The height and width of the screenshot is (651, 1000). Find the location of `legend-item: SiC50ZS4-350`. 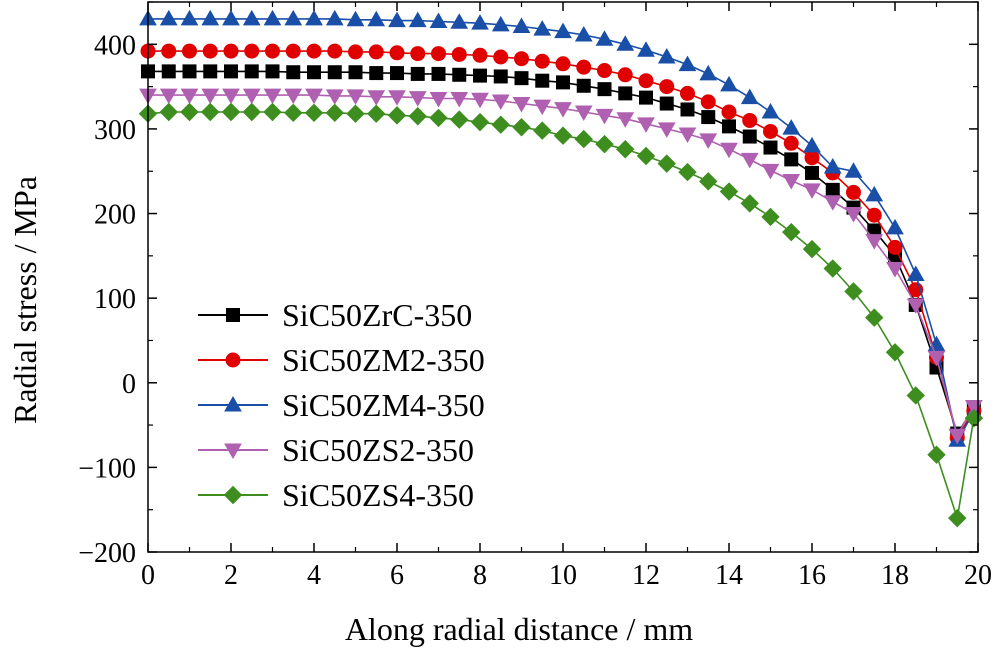

legend-item: SiC50ZS4-350 is located at coordinates (336, 495).